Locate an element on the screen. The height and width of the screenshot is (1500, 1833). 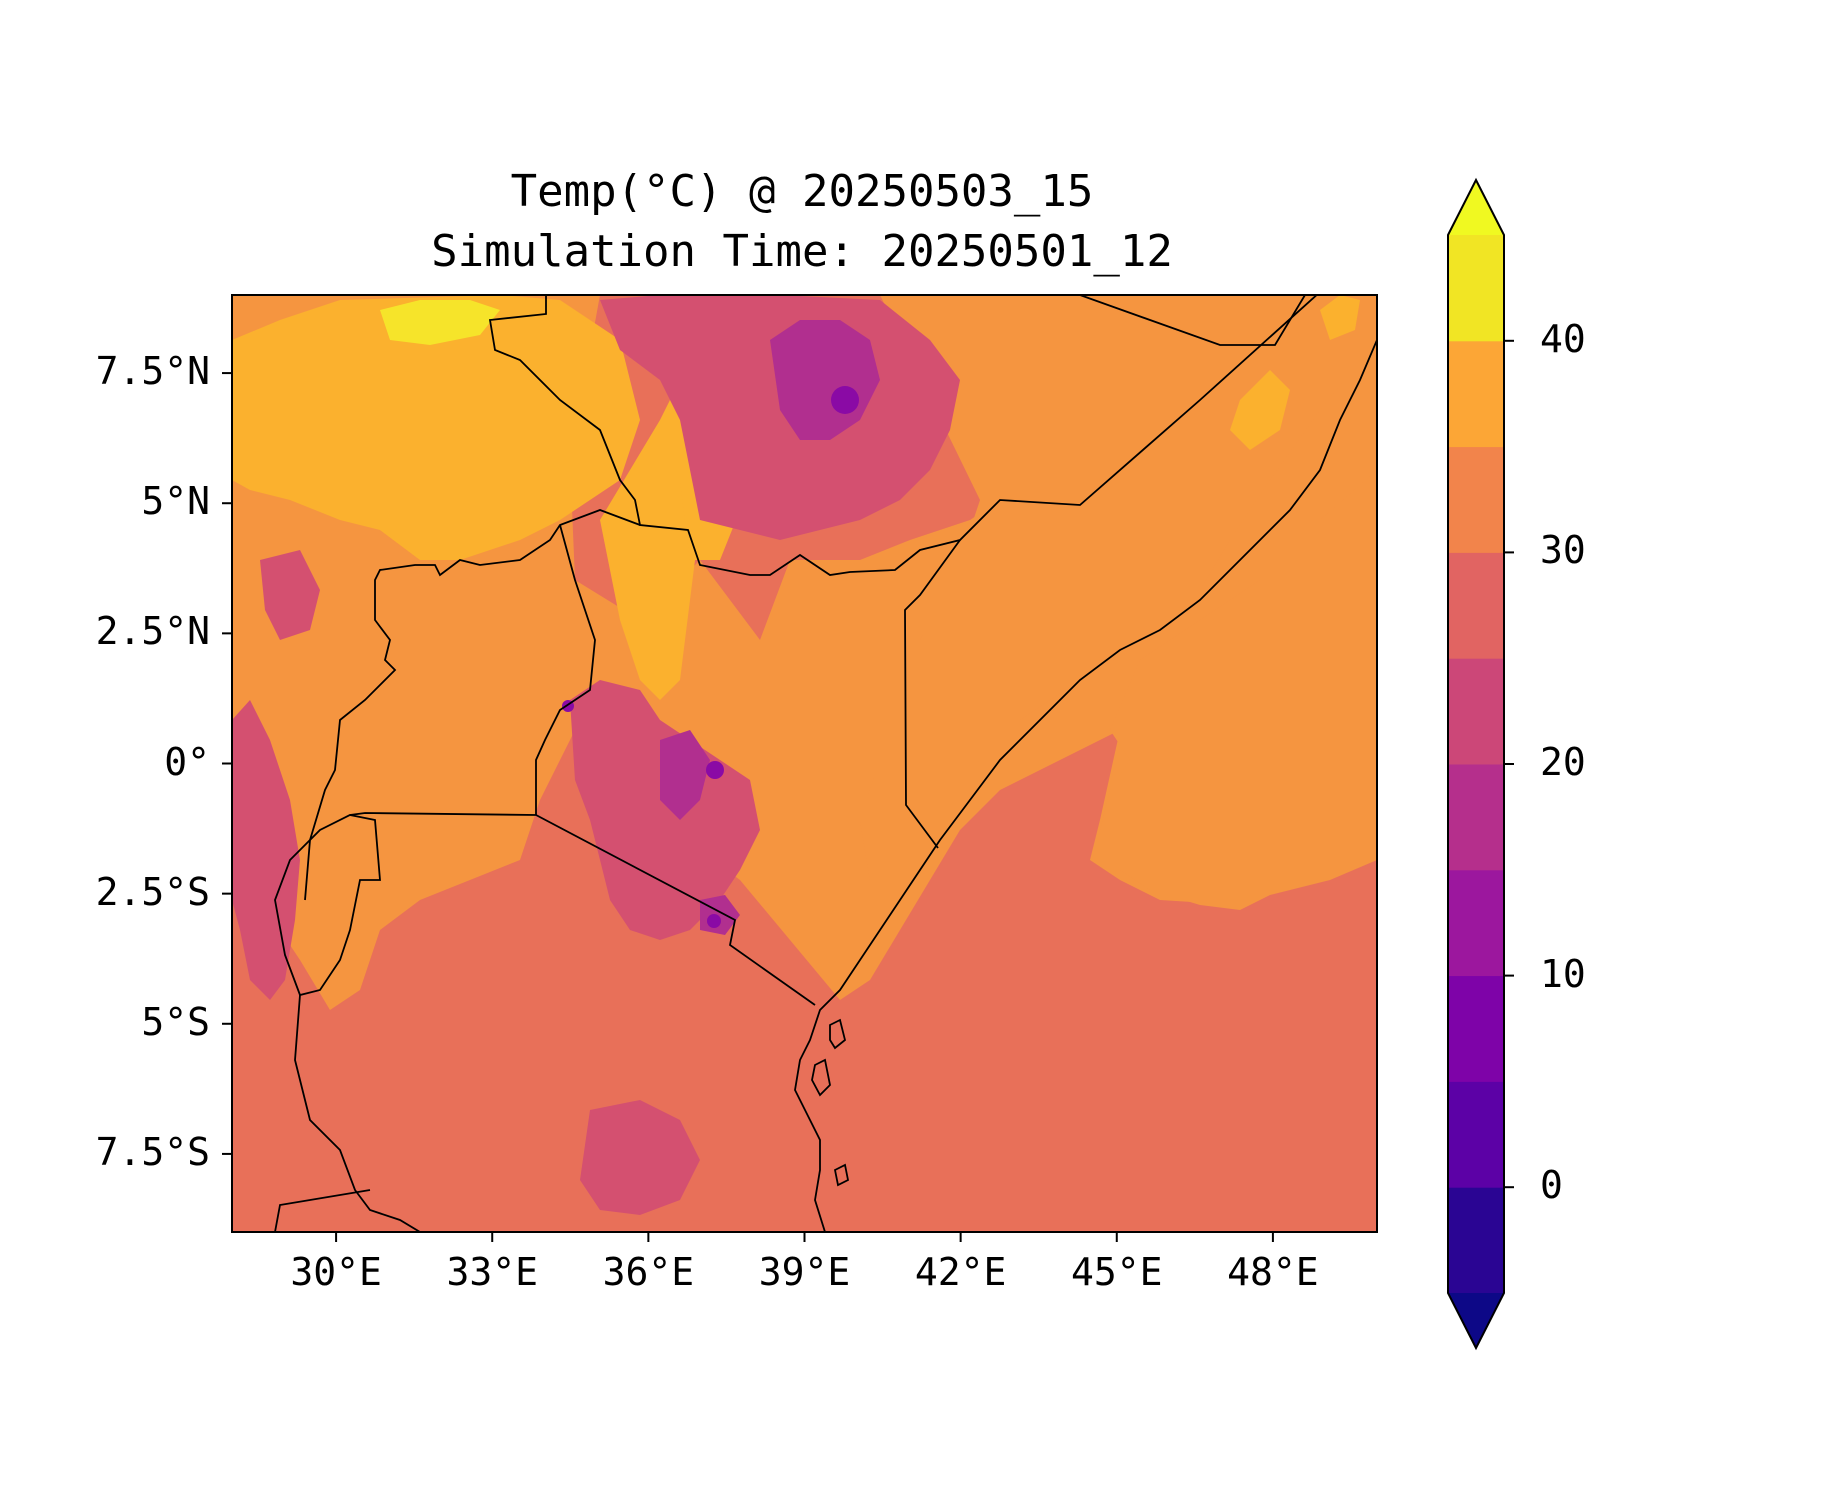
x-tick-label: 42°E is located at coordinates (960, 1272).